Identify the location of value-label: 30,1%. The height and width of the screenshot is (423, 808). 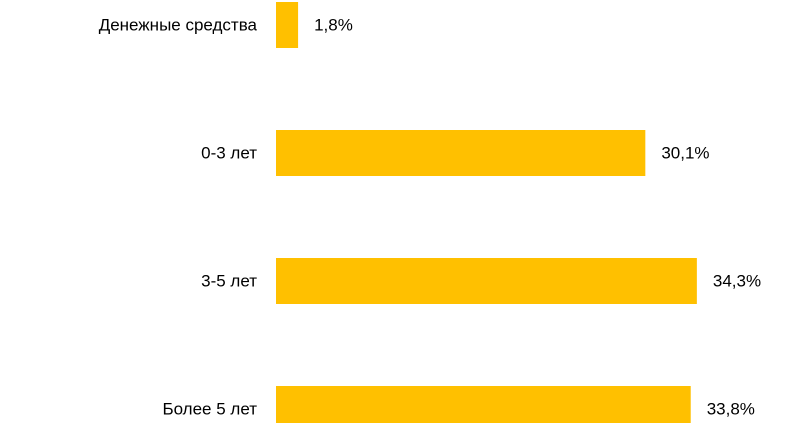
(685, 153).